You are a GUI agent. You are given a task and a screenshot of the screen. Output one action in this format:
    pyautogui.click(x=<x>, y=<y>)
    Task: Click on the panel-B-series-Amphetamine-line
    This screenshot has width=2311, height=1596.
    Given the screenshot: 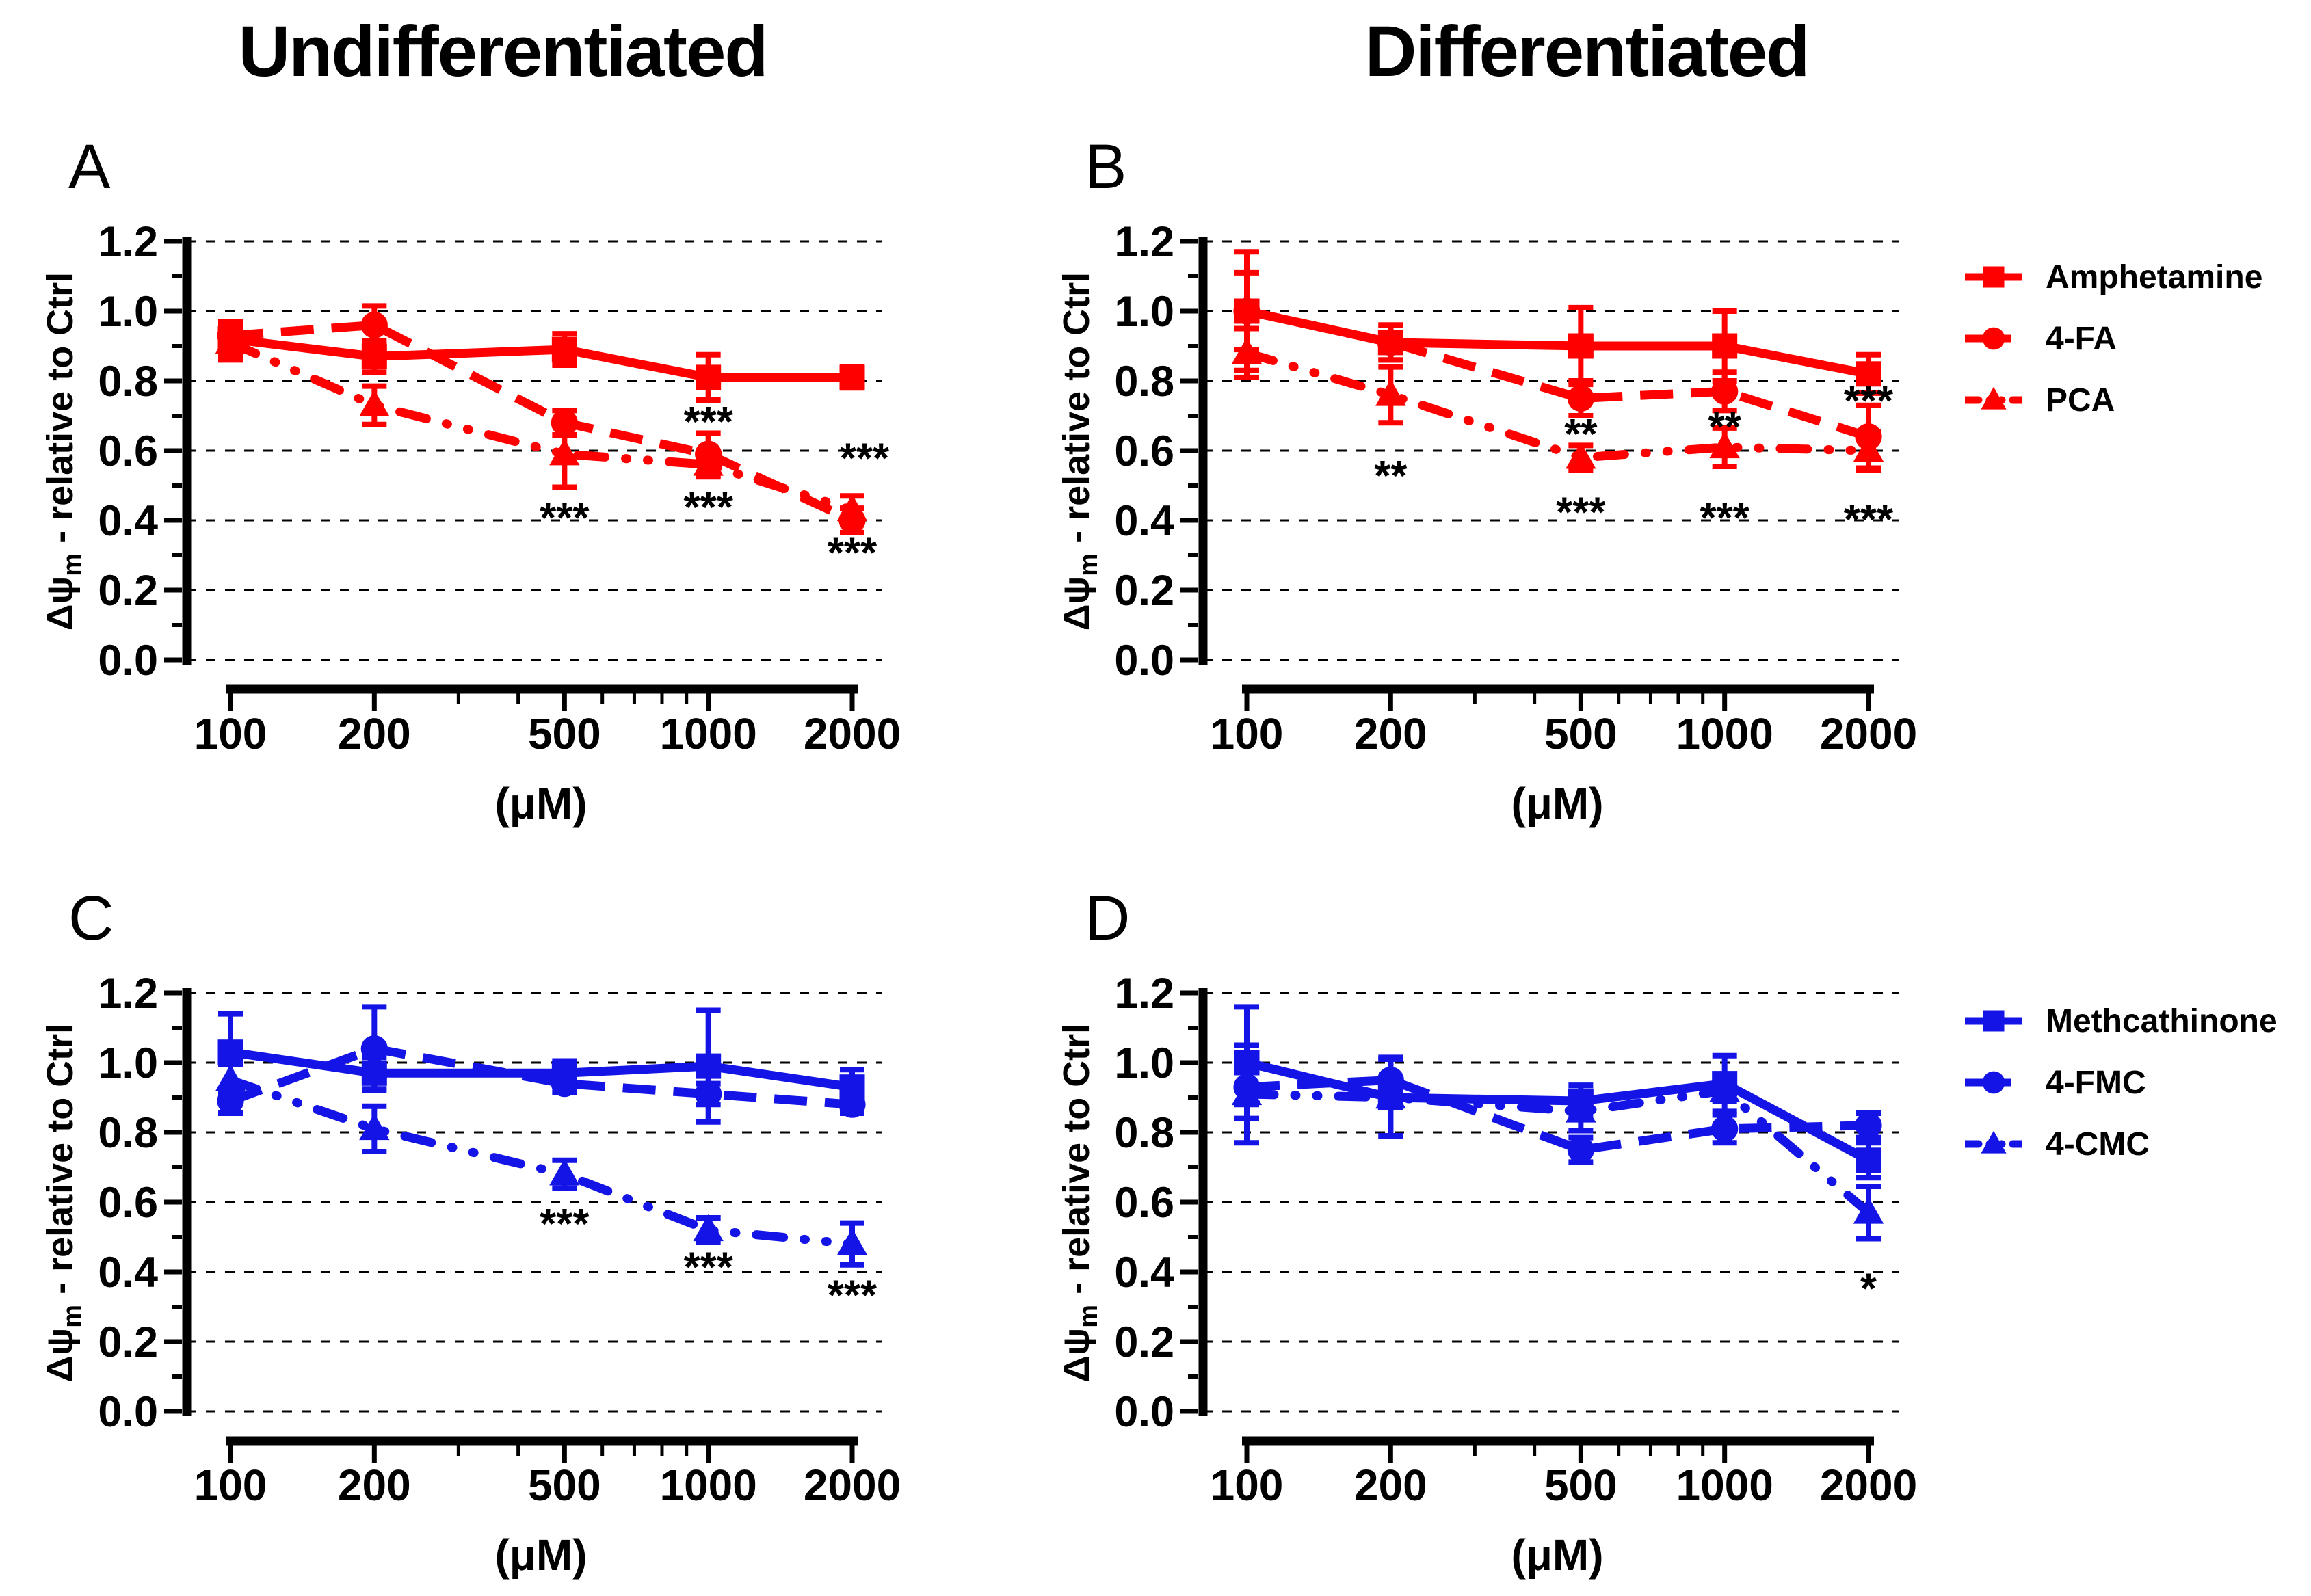 What is the action you would take?
    pyautogui.click(x=1558, y=342)
    